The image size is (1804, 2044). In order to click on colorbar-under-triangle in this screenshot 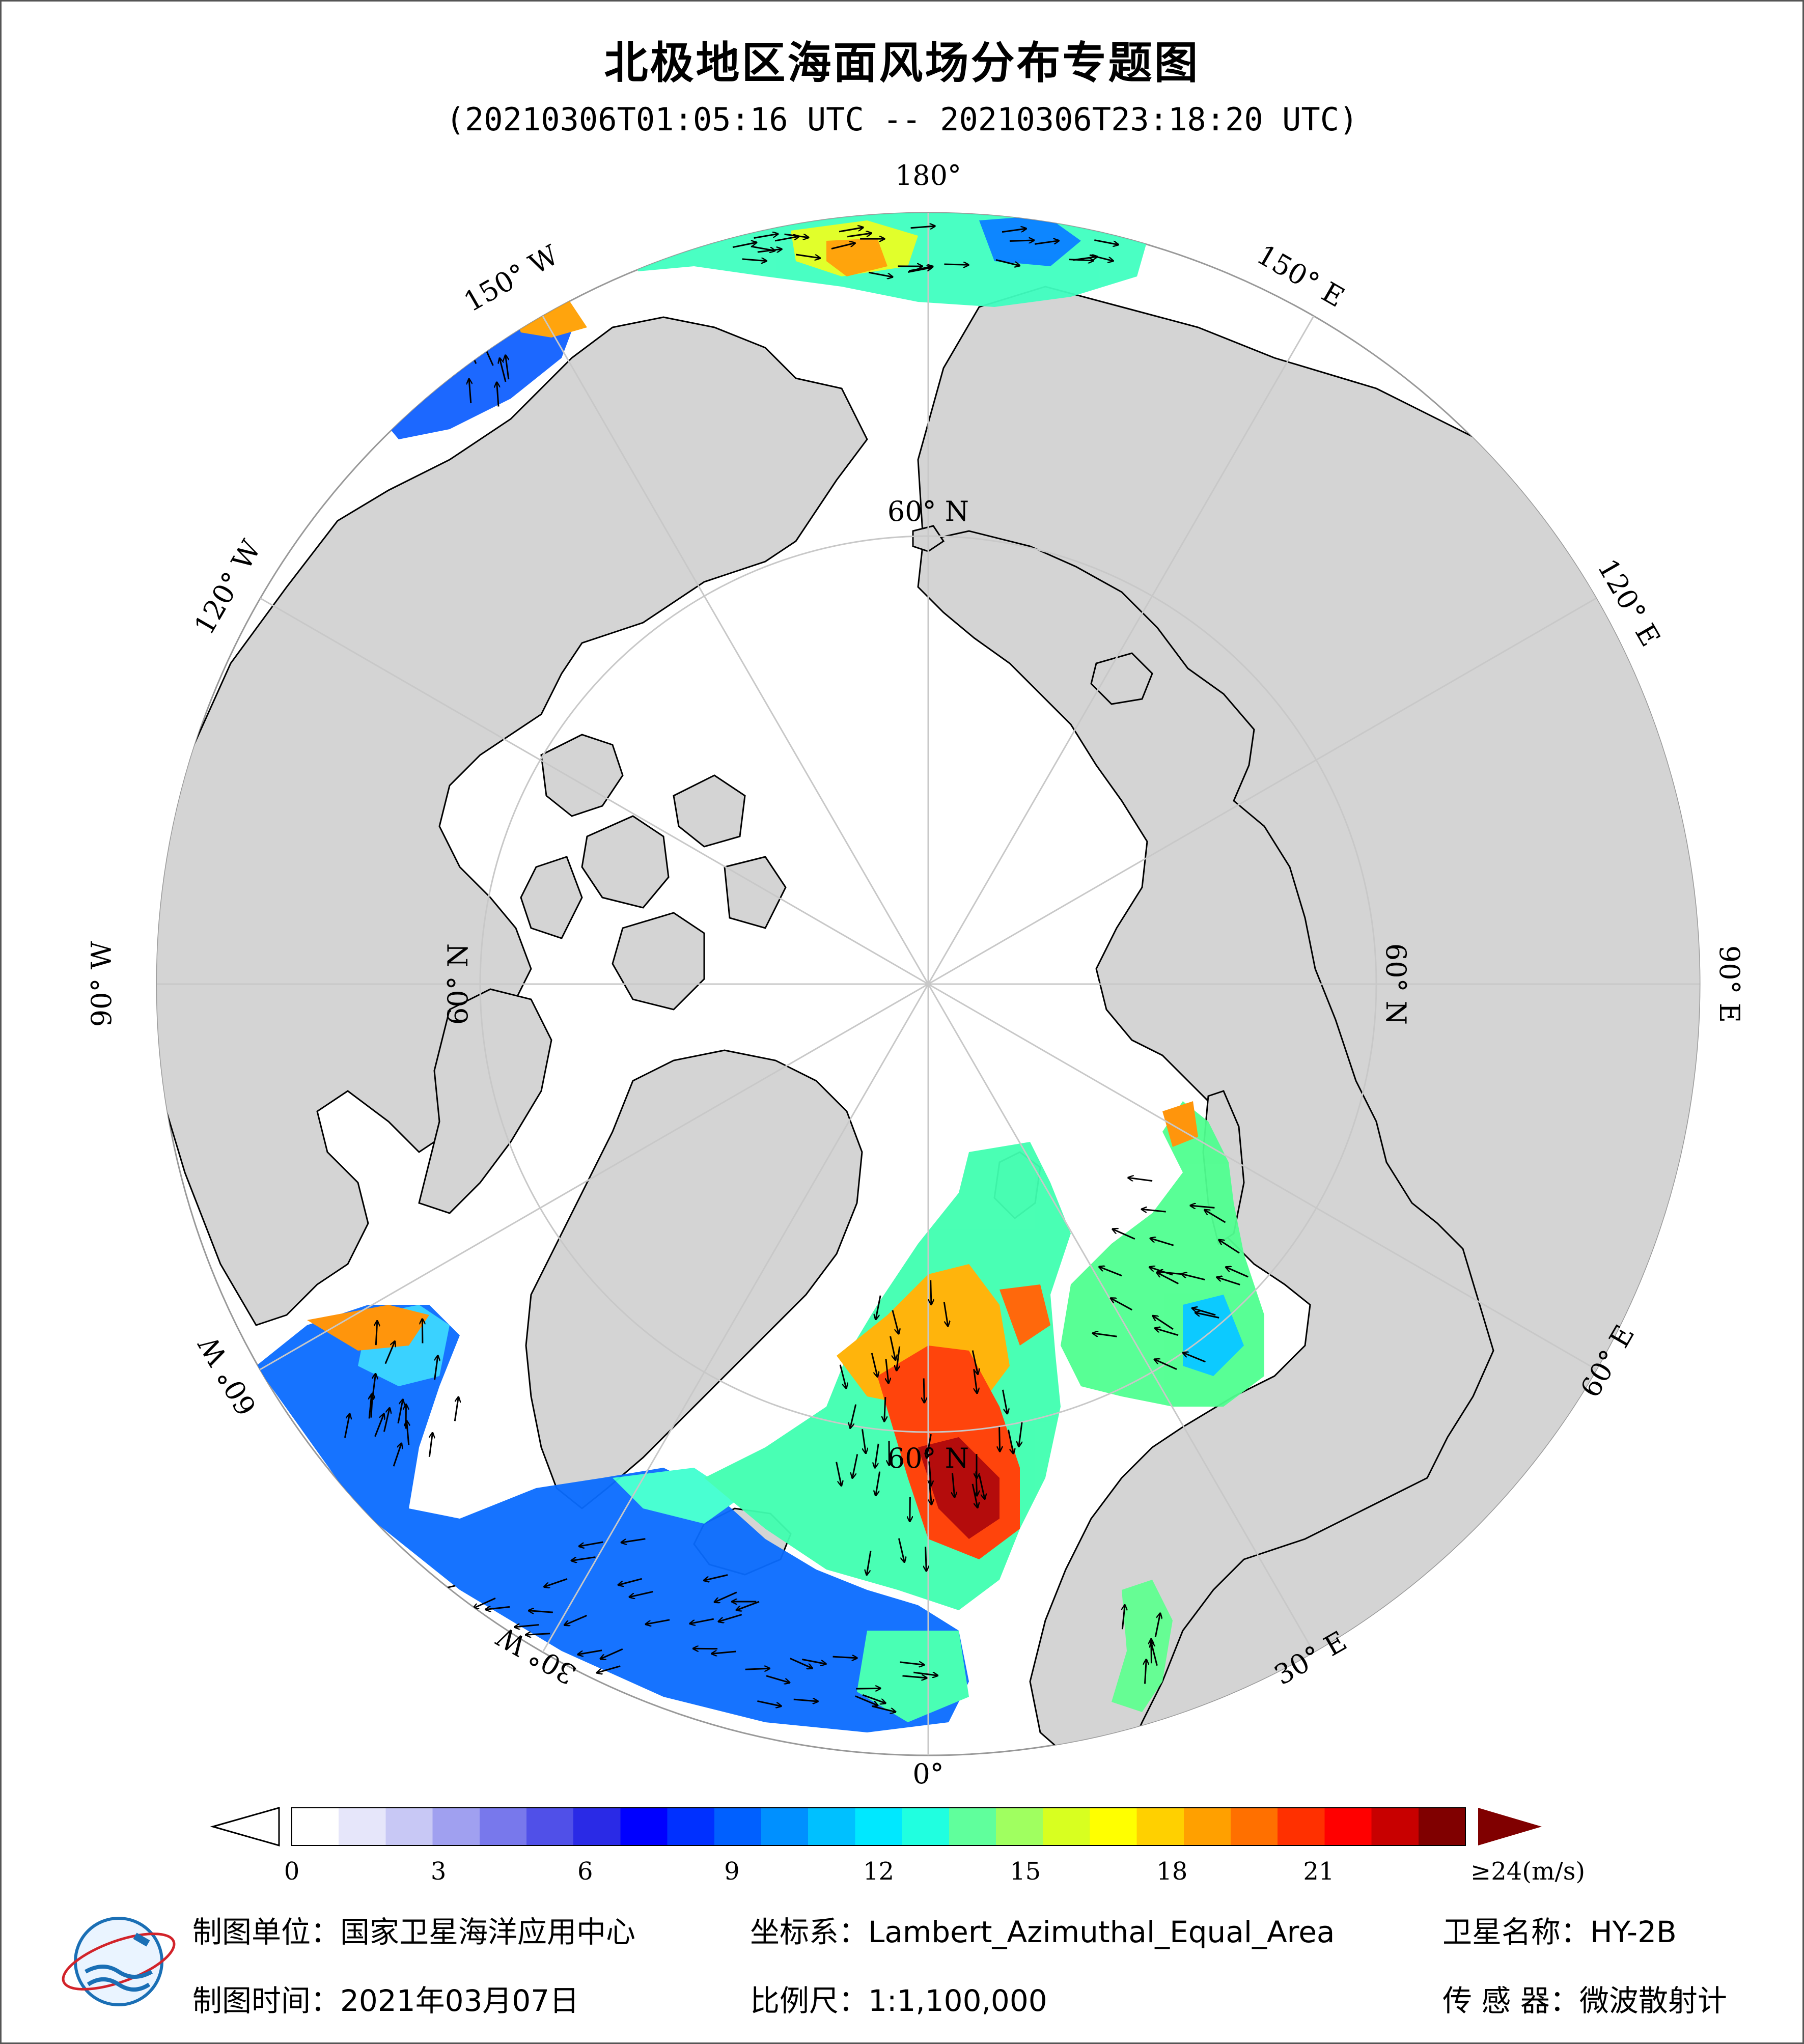, I will do `click(245, 1826)`.